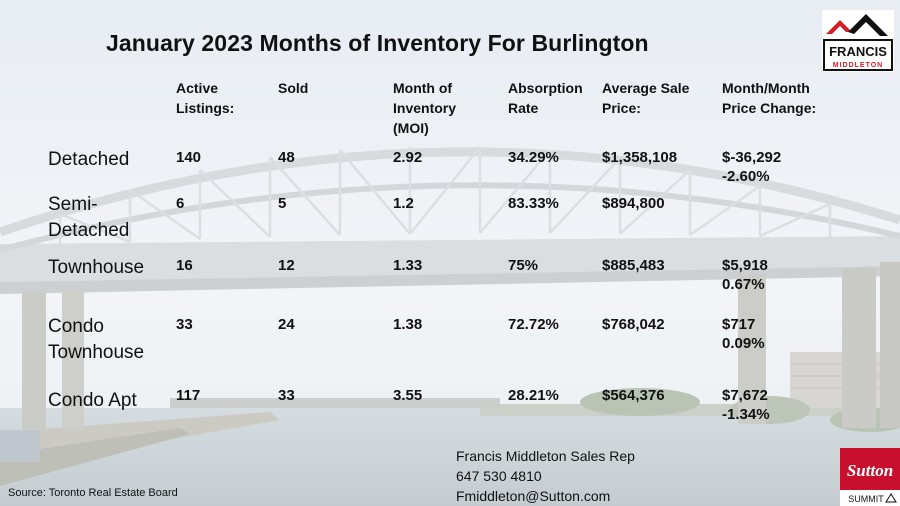 This screenshot has width=900, height=506. I want to click on cell-active: 16, so click(184, 265).